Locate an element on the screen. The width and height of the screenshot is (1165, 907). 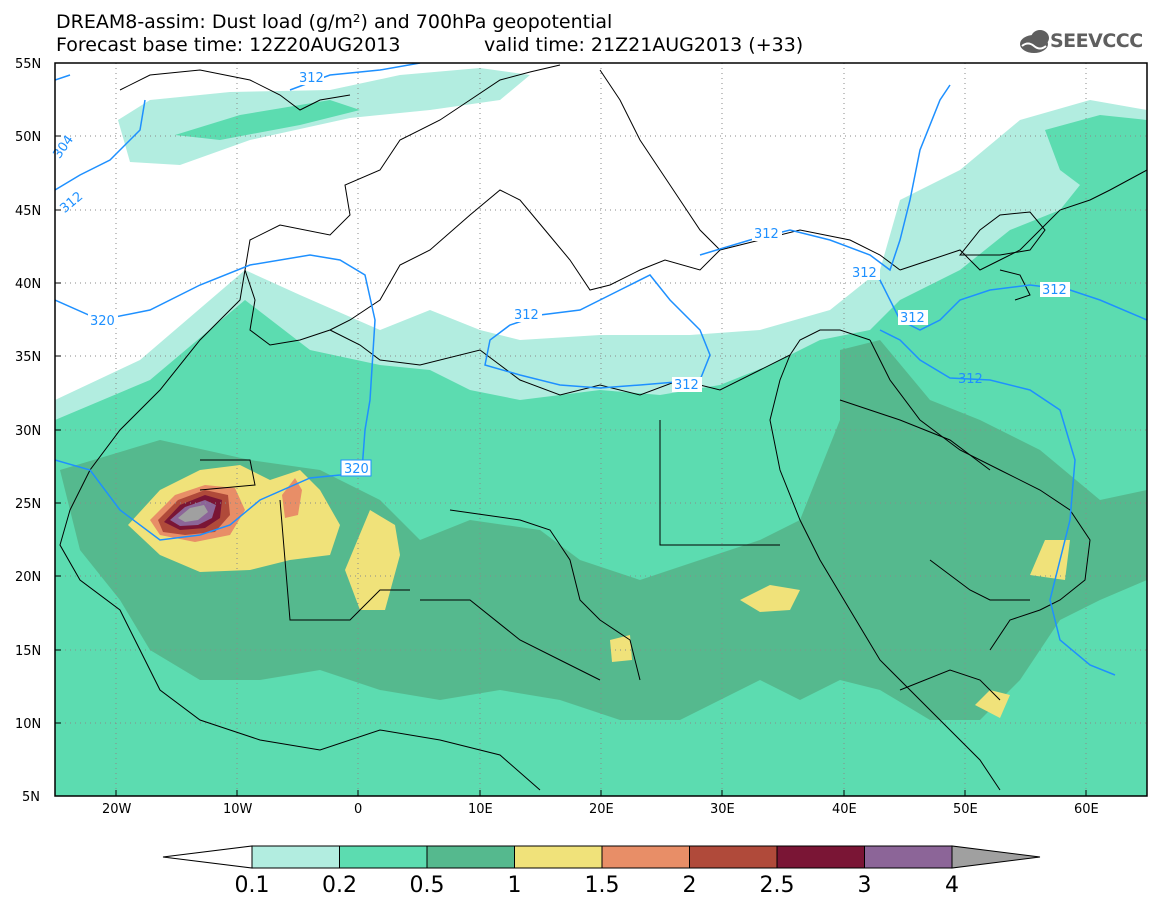
contour-label-312-iran: 312 is located at coordinates (970, 379).